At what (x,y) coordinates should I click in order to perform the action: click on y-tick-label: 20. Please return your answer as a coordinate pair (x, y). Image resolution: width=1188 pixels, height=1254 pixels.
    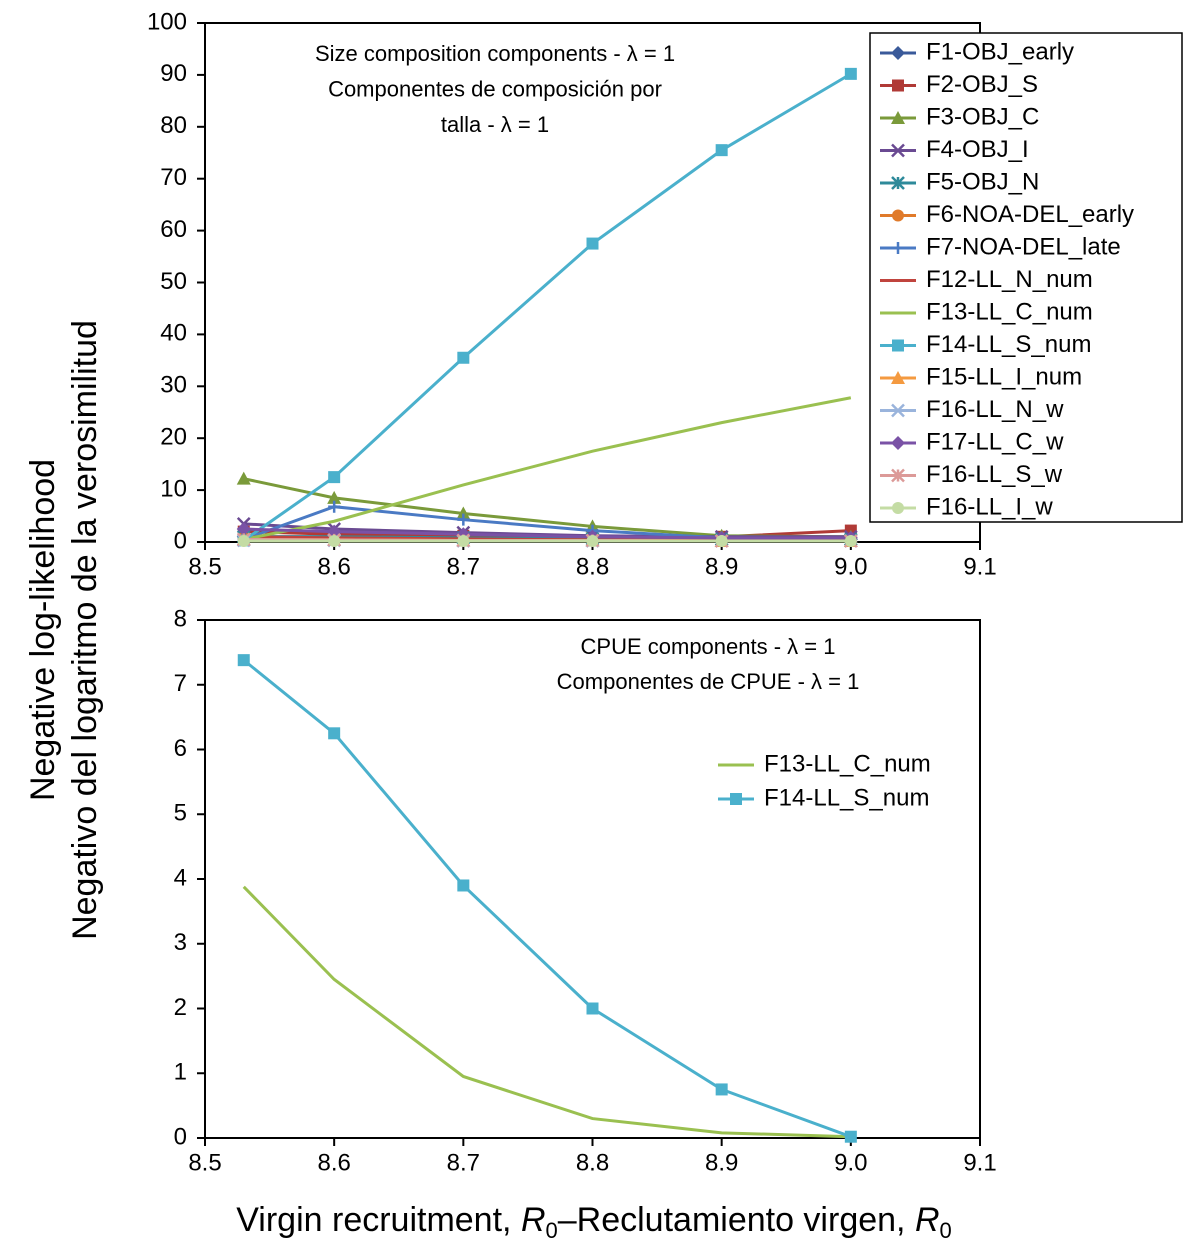
    Looking at the image, I should click on (173, 437).